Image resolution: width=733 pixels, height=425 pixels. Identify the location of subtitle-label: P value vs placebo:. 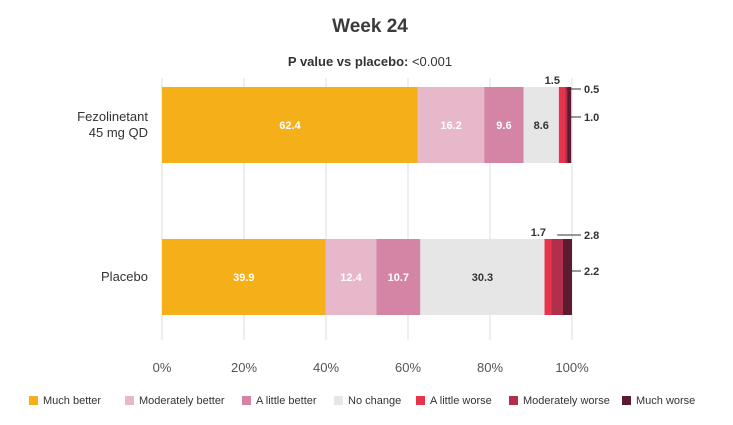
(348, 61).